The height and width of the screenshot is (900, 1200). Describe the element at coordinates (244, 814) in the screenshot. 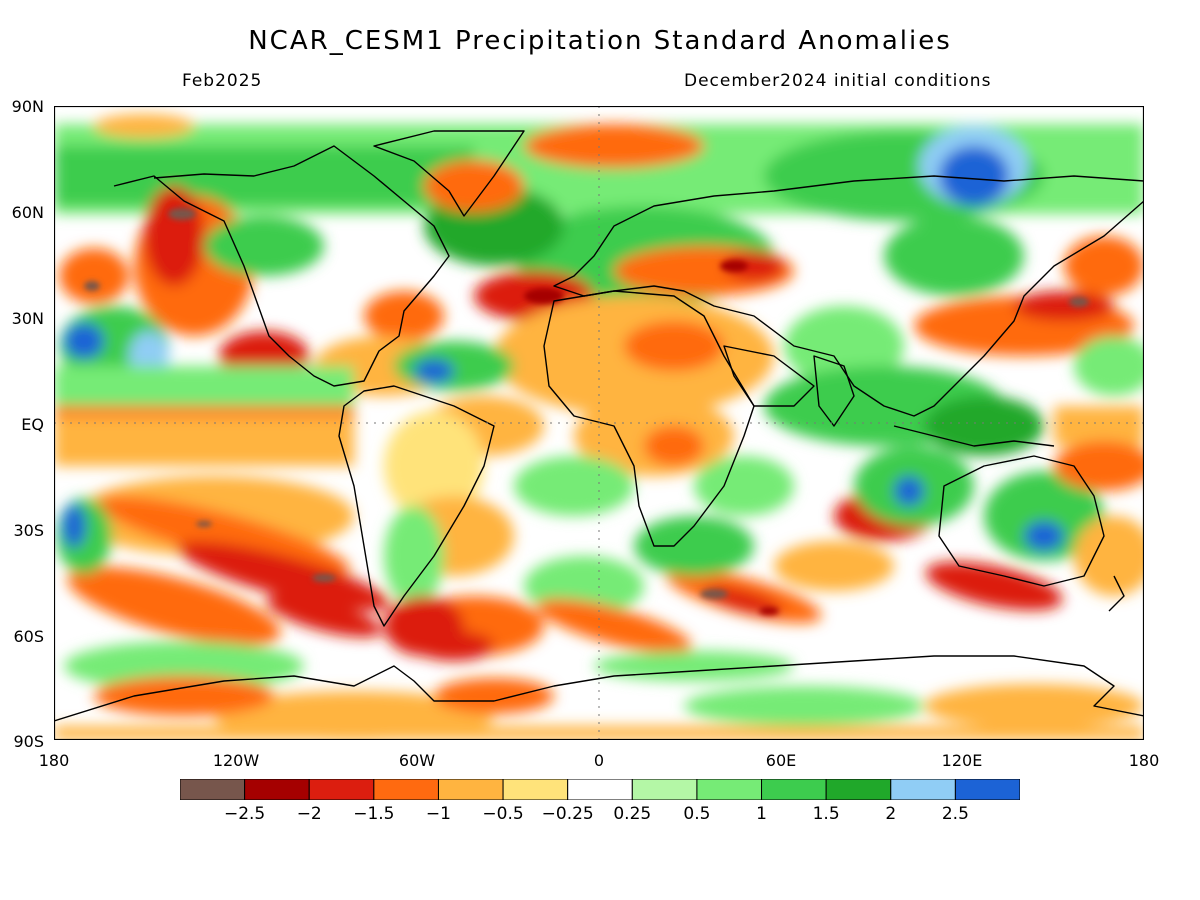

I see `colorbar-label: −2.5` at that location.